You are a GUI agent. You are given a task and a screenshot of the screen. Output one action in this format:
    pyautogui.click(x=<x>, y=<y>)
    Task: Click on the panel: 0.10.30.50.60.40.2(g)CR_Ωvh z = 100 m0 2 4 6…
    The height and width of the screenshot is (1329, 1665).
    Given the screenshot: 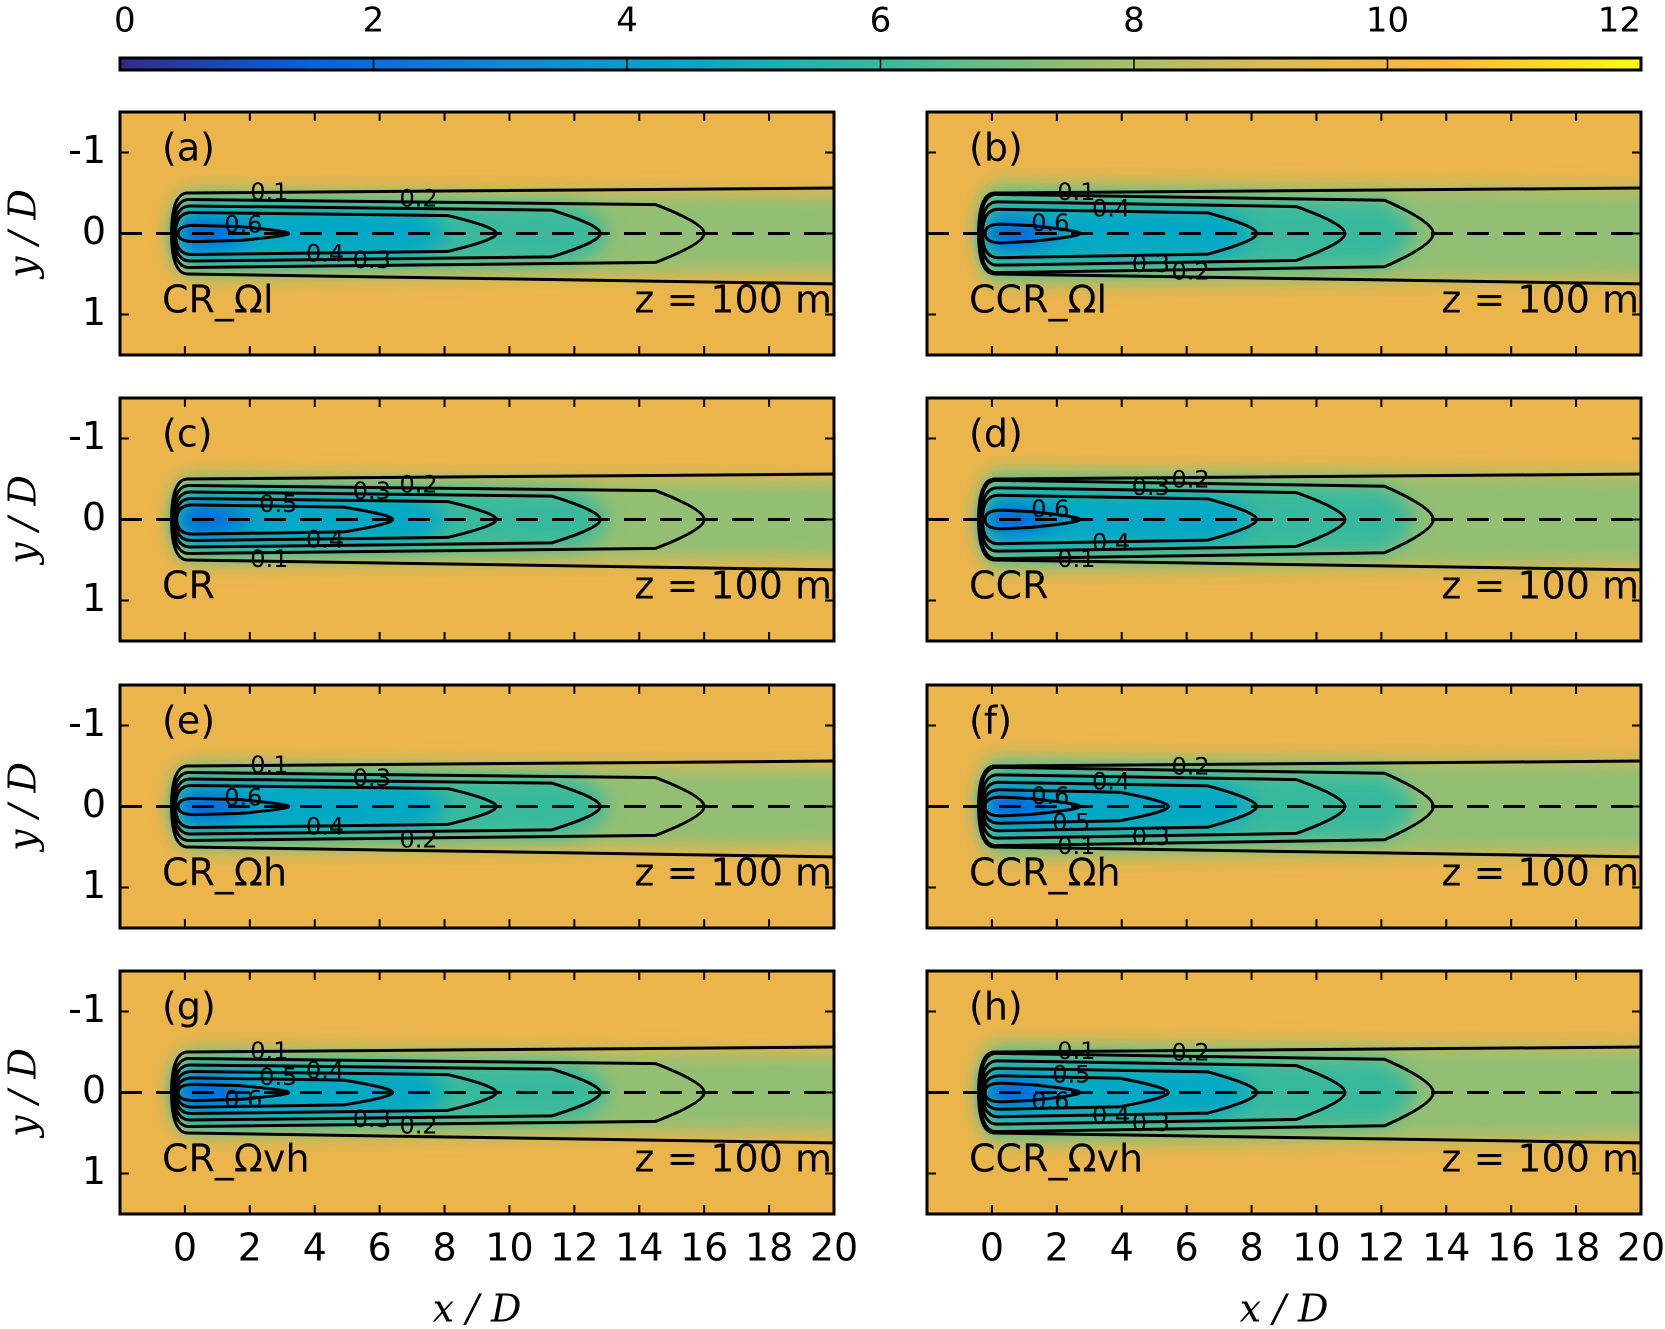 What is the action you would take?
    pyautogui.click(x=429, y=1149)
    